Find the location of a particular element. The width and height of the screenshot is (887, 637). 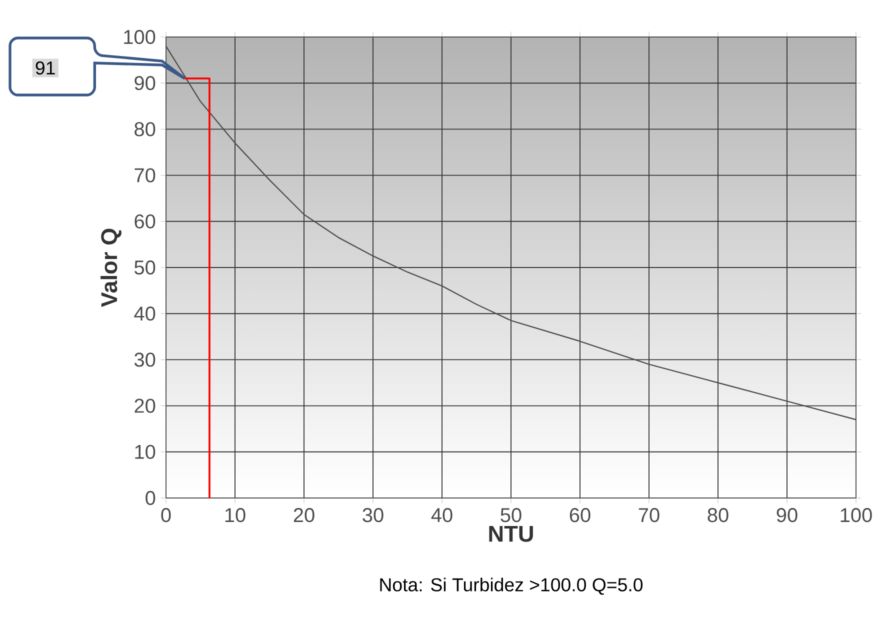

y-tick-label: 30 is located at coordinates (145, 359).